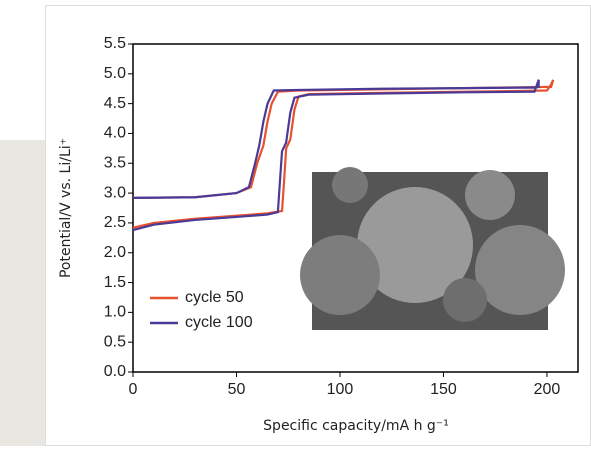 The height and width of the screenshot is (451, 591). Describe the element at coordinates (115, 341) in the screenshot. I see `y-tick-label: 0.5` at that location.